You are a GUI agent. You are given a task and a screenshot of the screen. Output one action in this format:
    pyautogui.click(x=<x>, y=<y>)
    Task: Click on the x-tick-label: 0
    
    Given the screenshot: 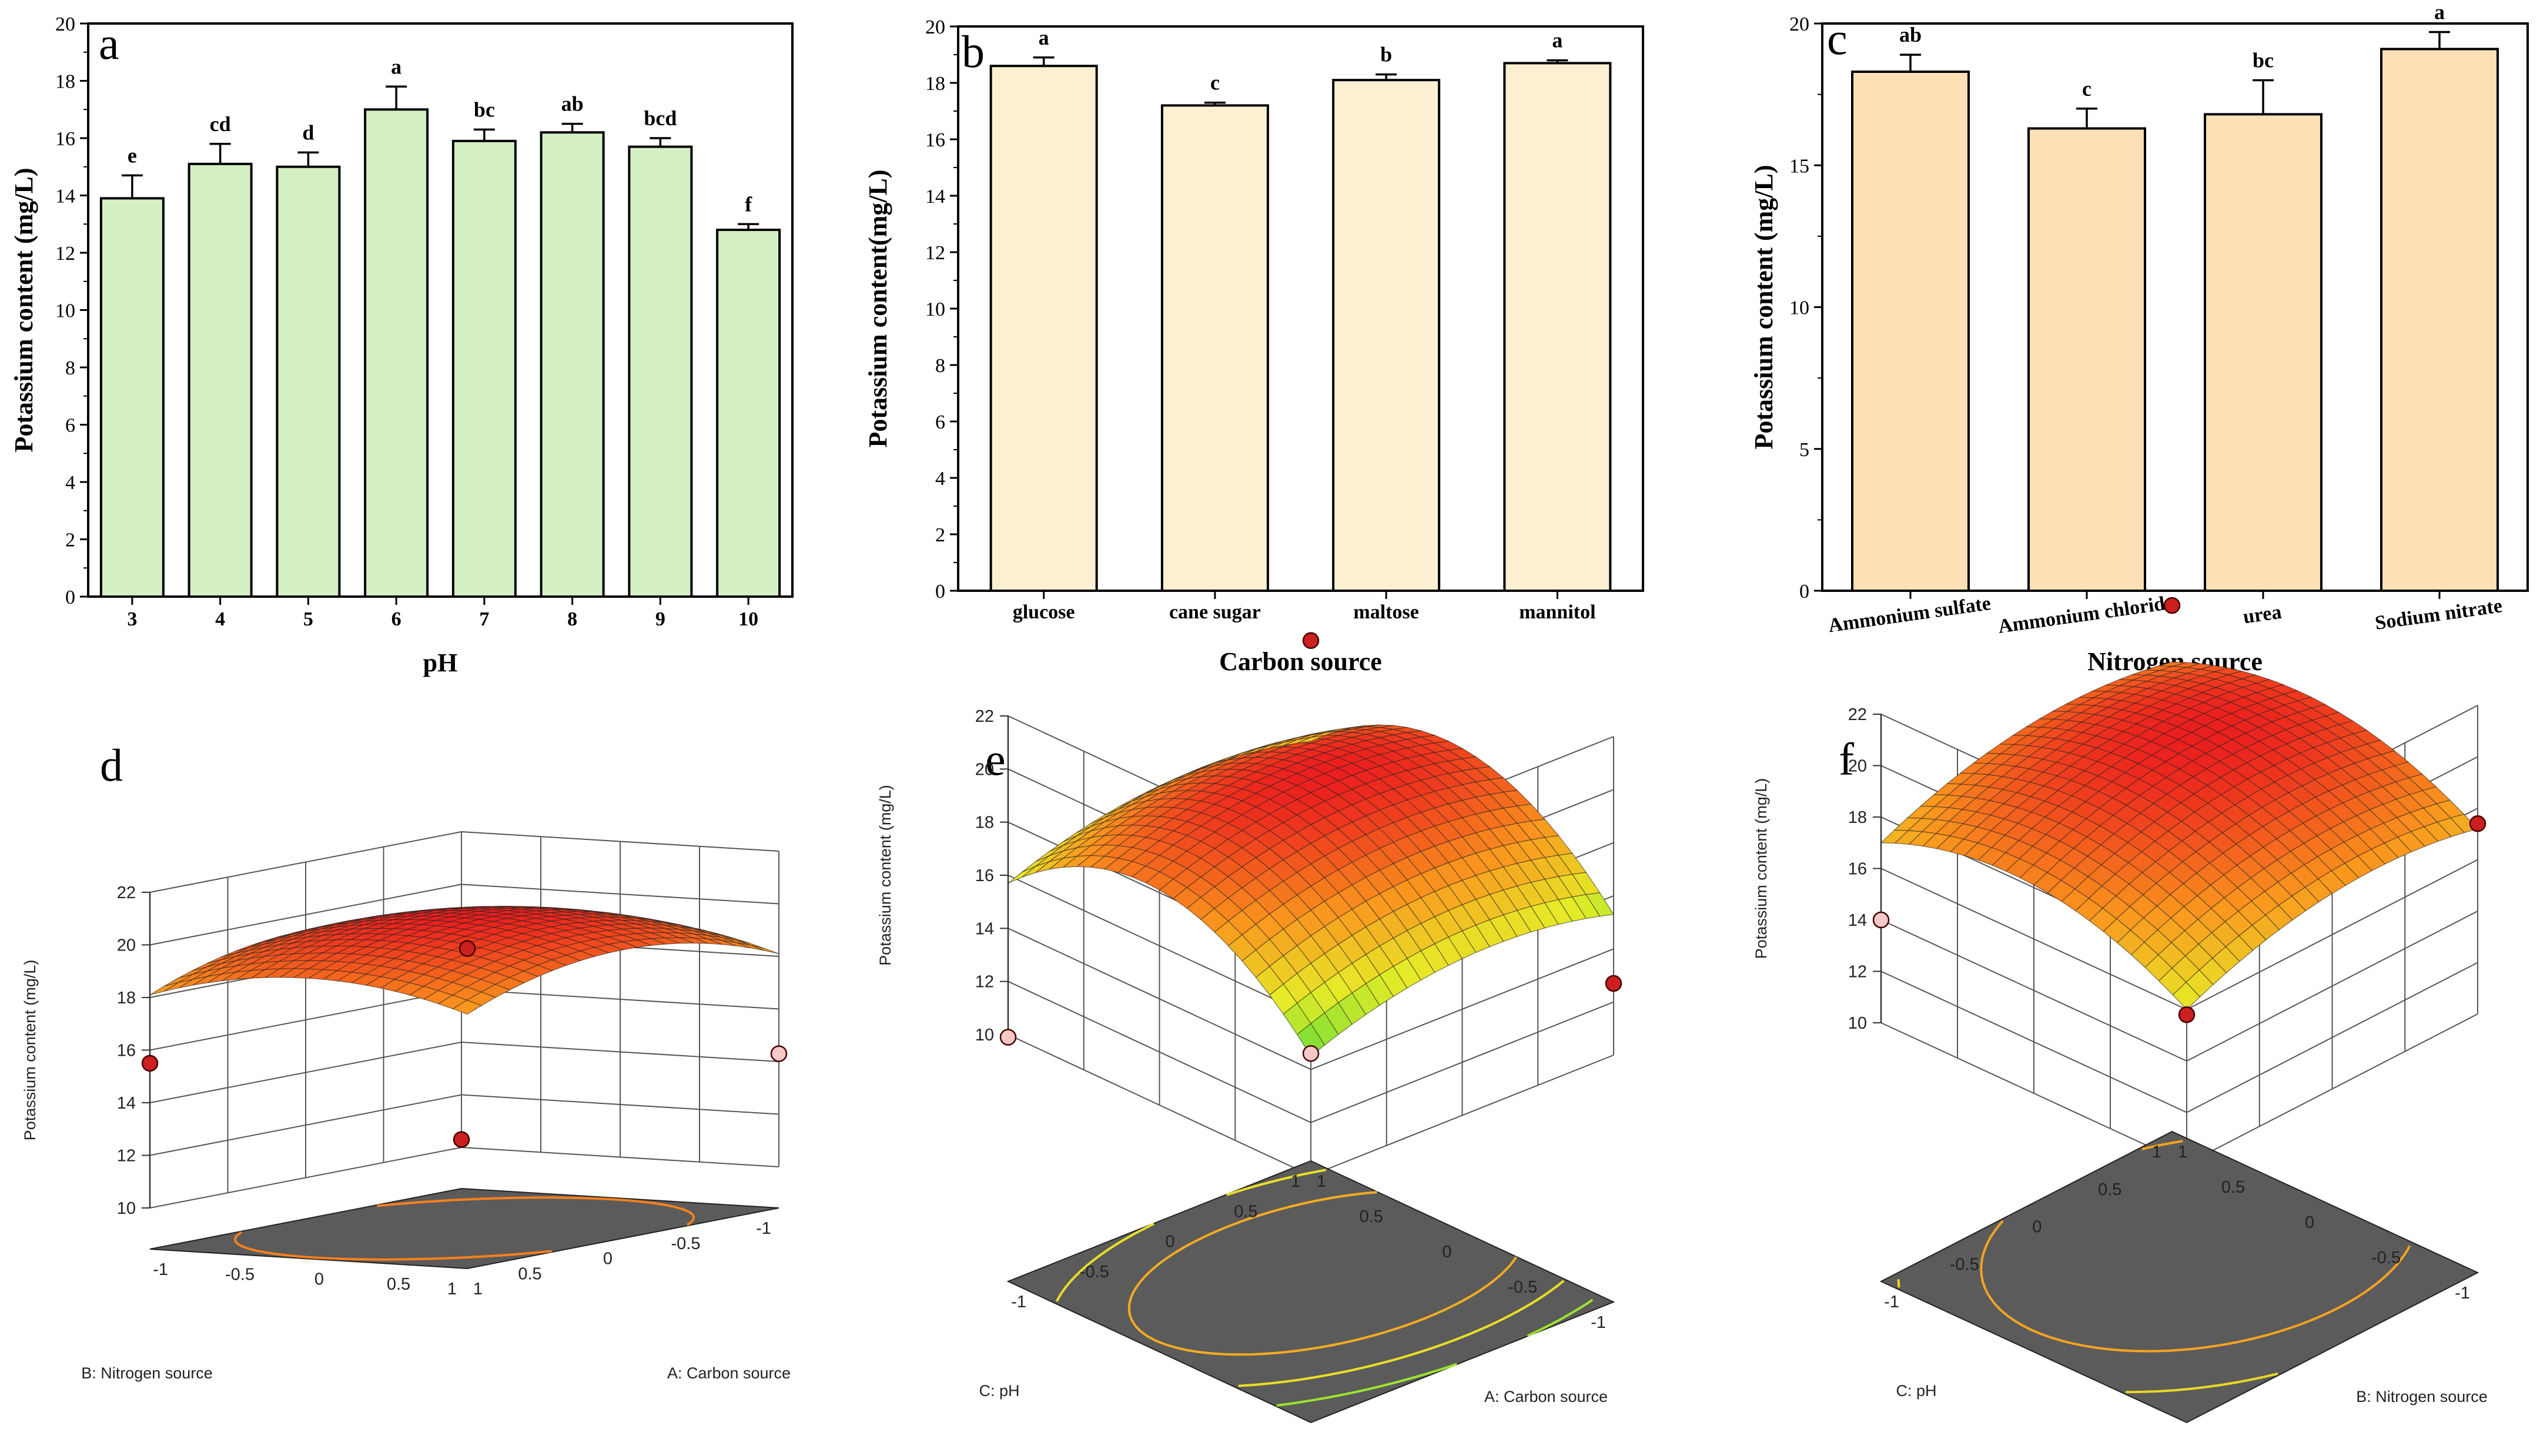 What is the action you would take?
    pyautogui.click(x=2037, y=1227)
    